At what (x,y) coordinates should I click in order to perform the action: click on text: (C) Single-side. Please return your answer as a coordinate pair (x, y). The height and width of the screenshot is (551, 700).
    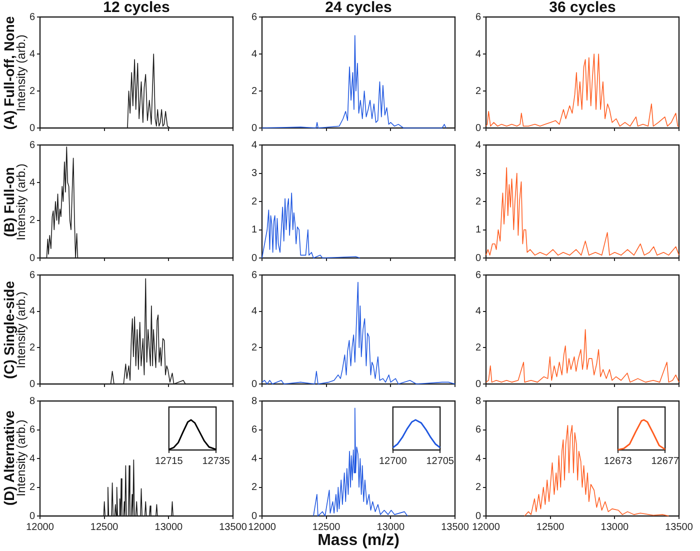
    Looking at the image, I should click on (9, 330).